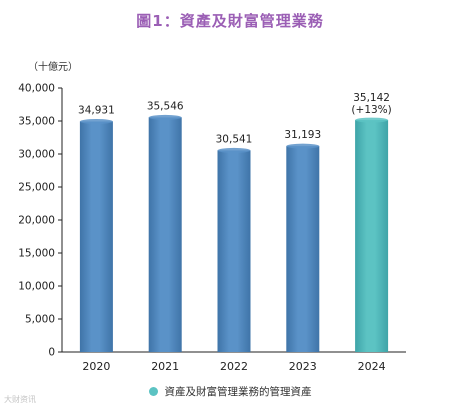 The image size is (460, 410). I want to click on data-label: 31,193, so click(302, 135).